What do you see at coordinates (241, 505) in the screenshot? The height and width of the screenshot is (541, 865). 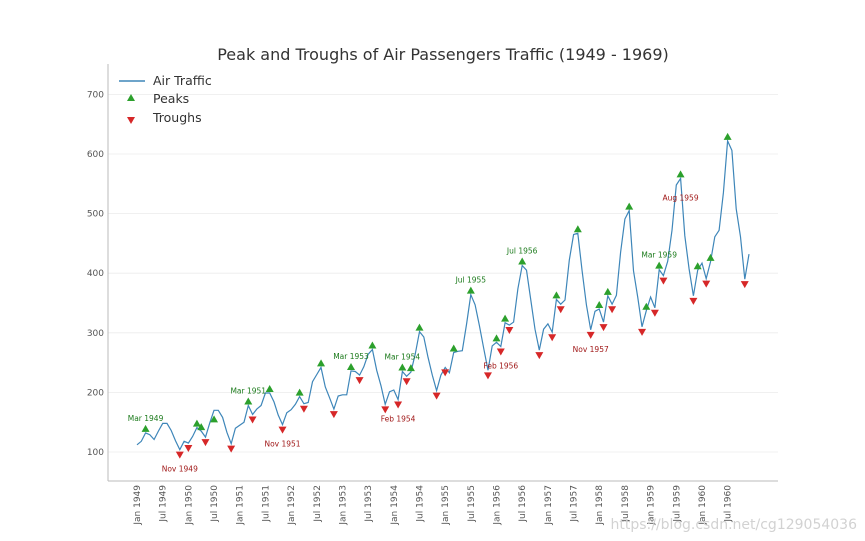 I see `x-tick-label: Jan 1951` at bounding box center [241, 505].